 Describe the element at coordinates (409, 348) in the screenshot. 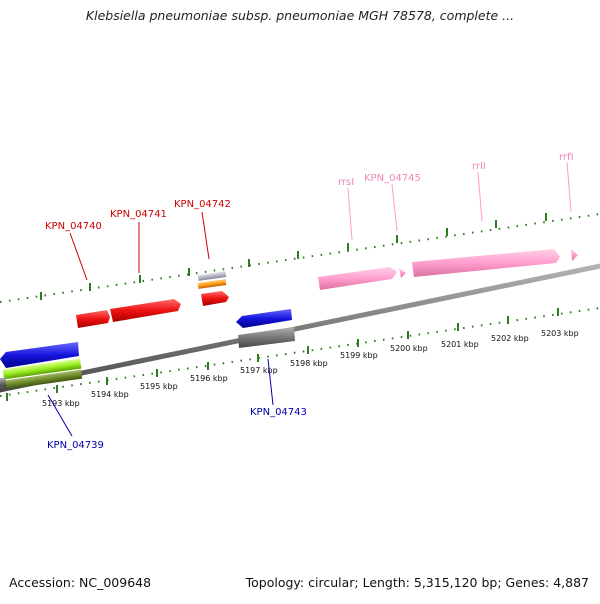

I see `tick-label-5200: 5200 kbp` at that location.